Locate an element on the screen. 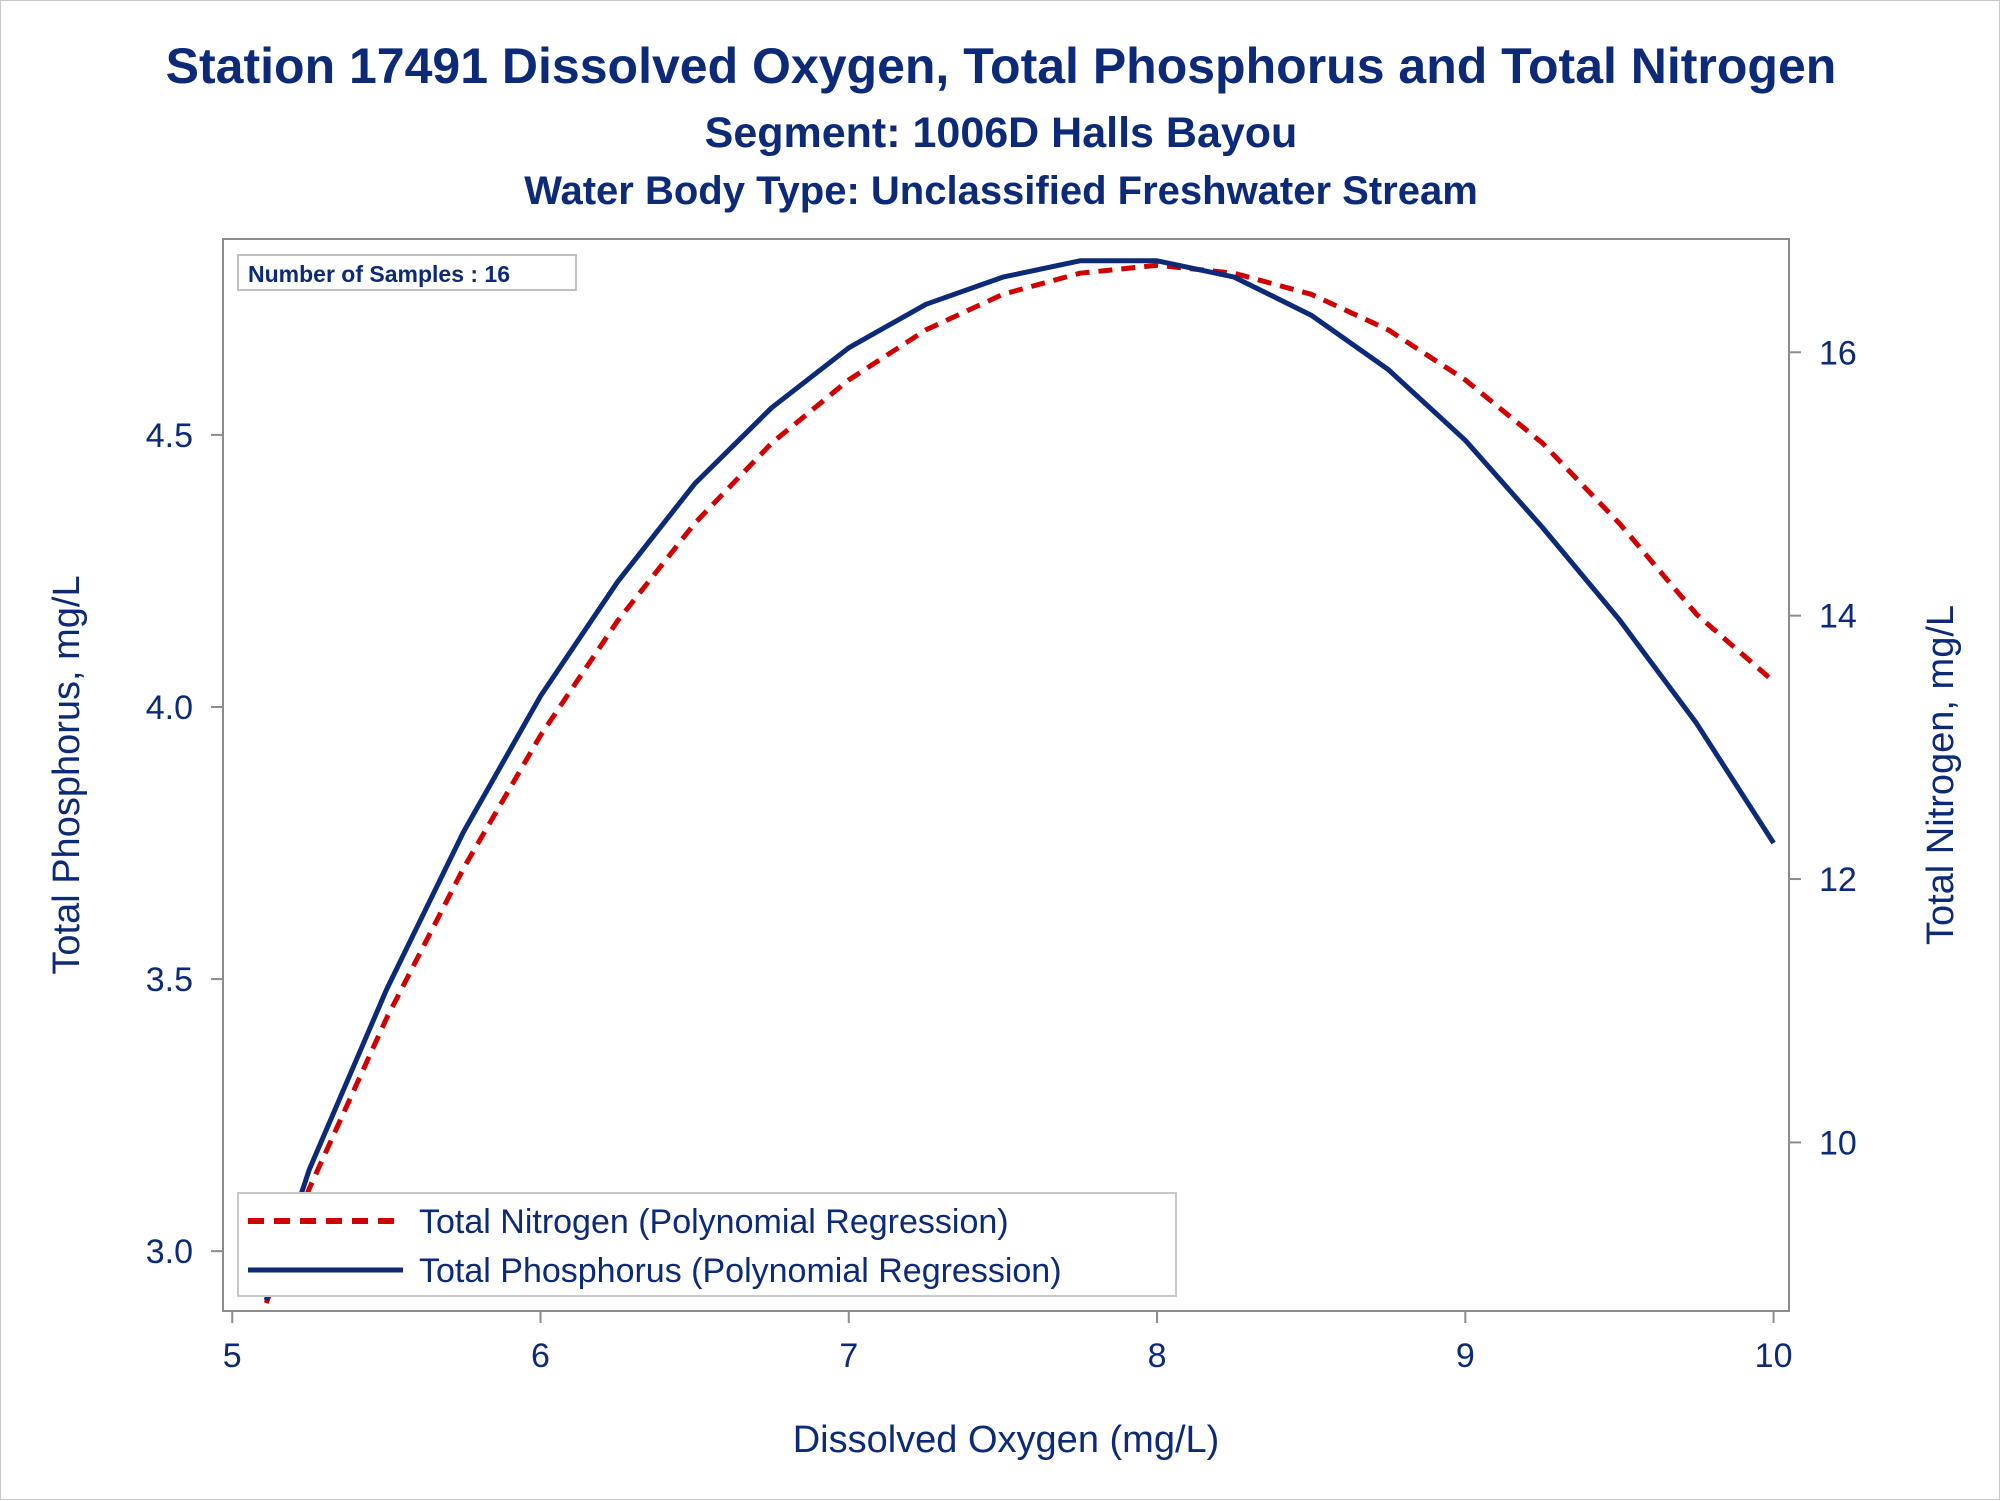 The height and width of the screenshot is (1501, 2000). x-tick-label: 8 is located at coordinates (1157, 1356).